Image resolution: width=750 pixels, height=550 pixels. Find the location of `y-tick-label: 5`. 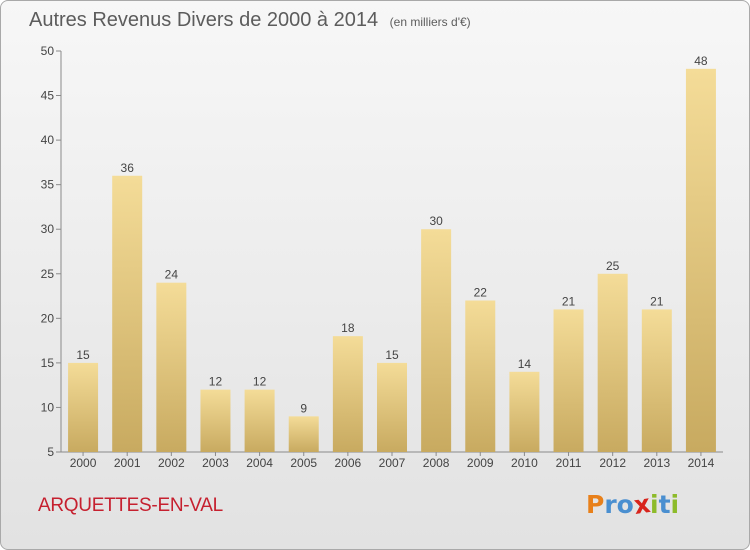

y-tick-label: 5 is located at coordinates (50, 452).